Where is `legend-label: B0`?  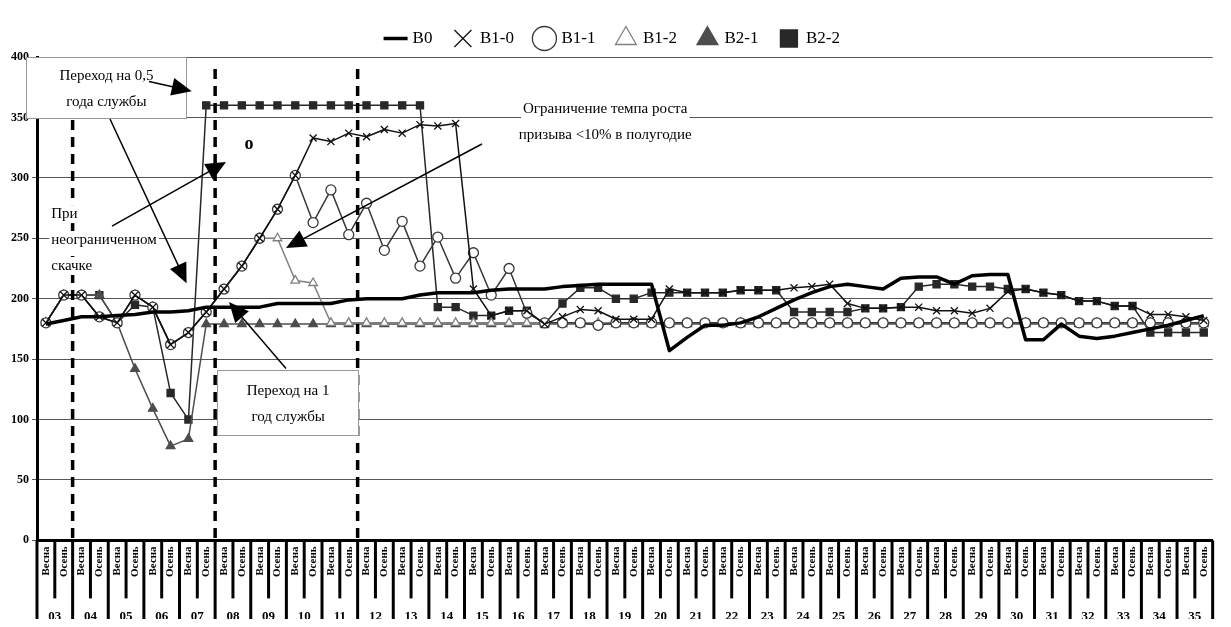 legend-label: B0 is located at coordinates (422, 37).